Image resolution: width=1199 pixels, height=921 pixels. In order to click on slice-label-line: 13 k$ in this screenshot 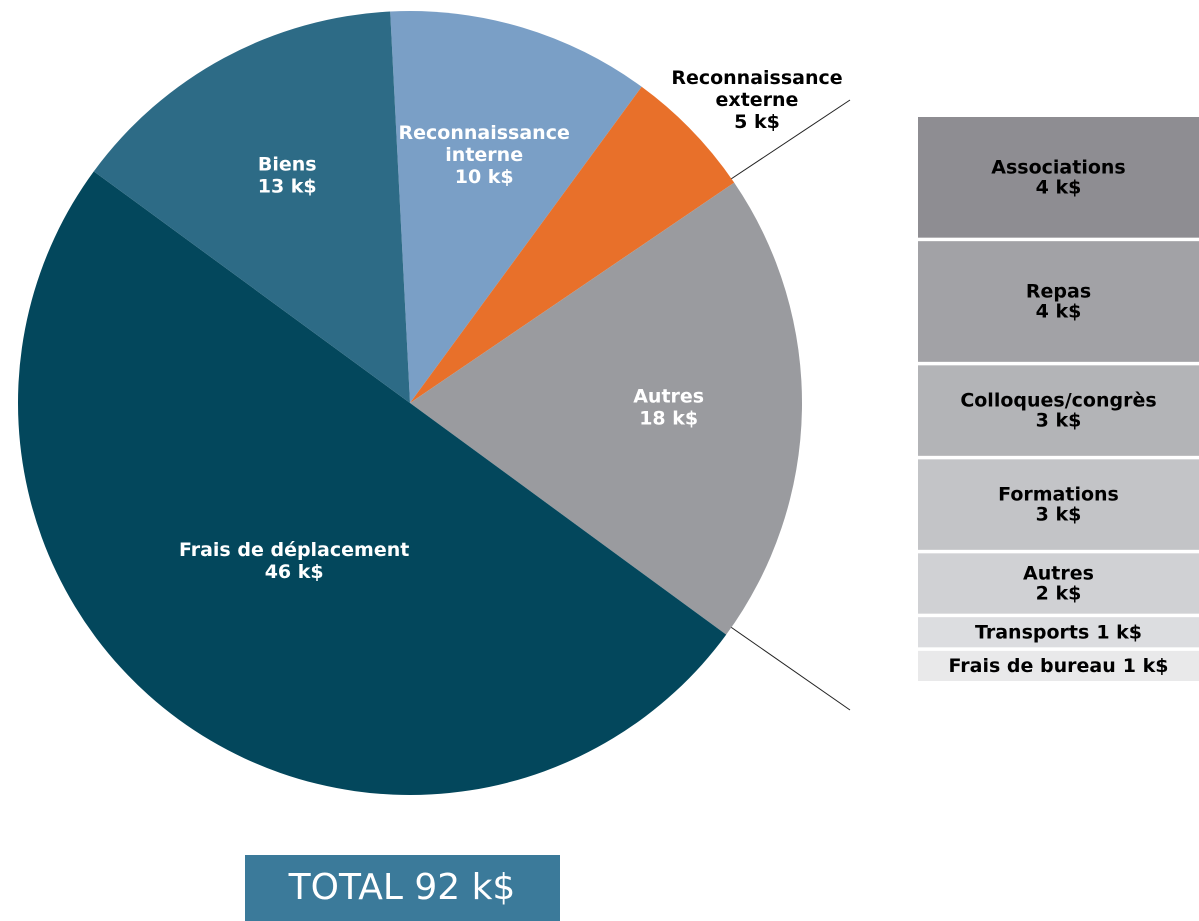, I will do `click(287, 186)`.